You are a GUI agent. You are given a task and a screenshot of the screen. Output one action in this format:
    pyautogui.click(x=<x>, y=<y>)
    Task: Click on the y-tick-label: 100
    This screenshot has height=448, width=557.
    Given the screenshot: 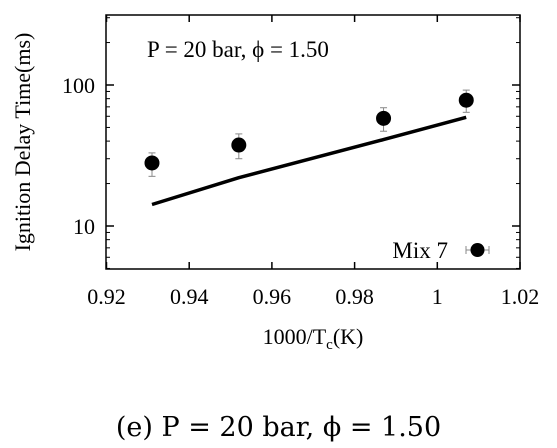 What is the action you would take?
    pyautogui.click(x=78, y=85)
    